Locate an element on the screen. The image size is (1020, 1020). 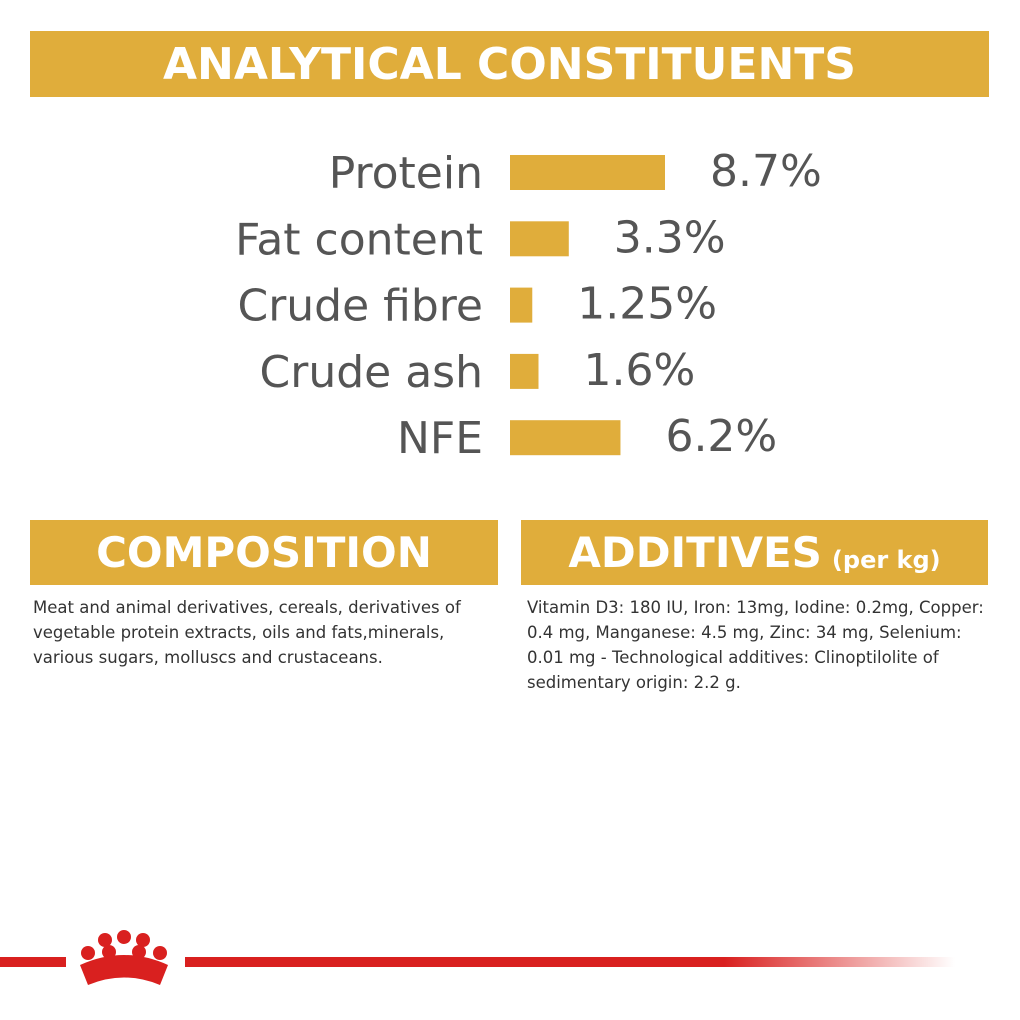
value-label: 1.25% is located at coordinates (647, 304).